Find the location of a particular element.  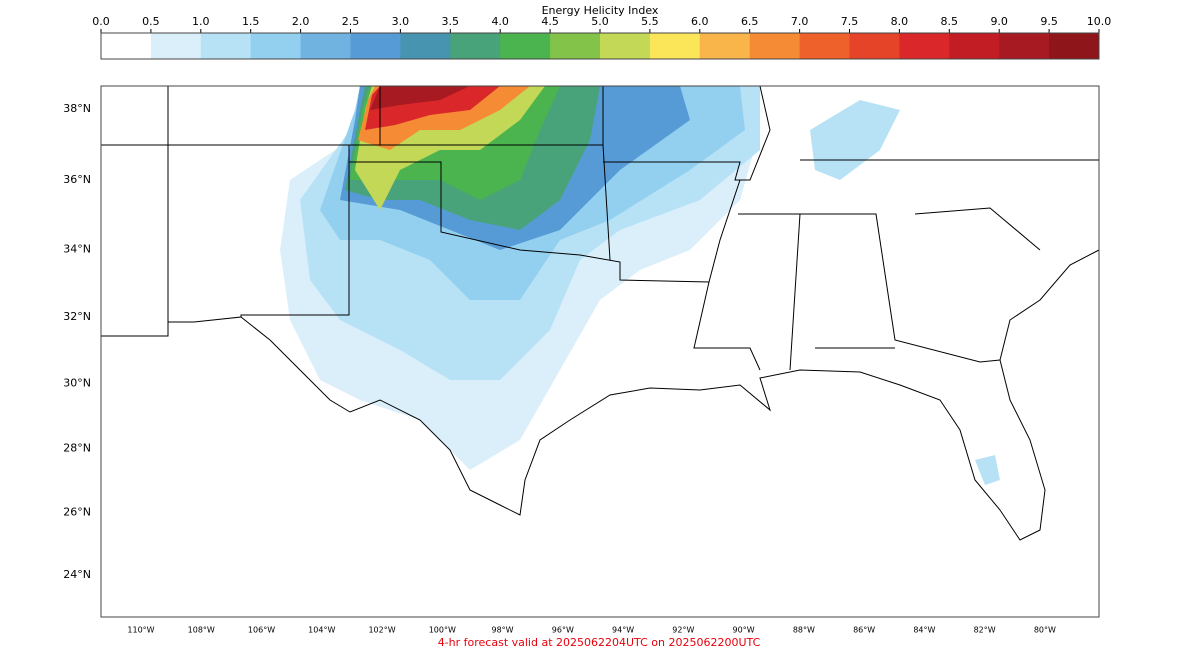

colorbar-tick-label: 6.5 is located at coordinates (750, 21).